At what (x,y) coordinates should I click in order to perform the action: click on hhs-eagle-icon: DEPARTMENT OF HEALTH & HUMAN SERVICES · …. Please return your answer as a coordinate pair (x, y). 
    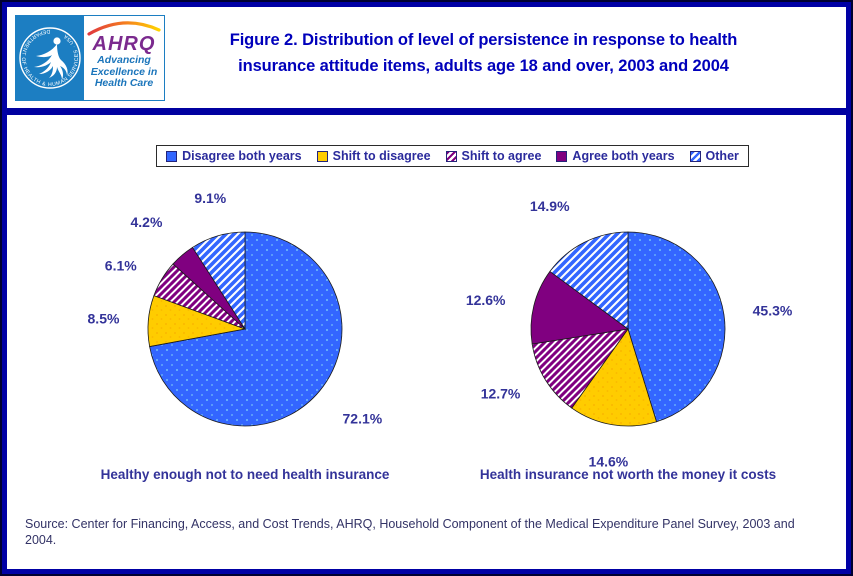
    Looking at the image, I should click on (50, 58).